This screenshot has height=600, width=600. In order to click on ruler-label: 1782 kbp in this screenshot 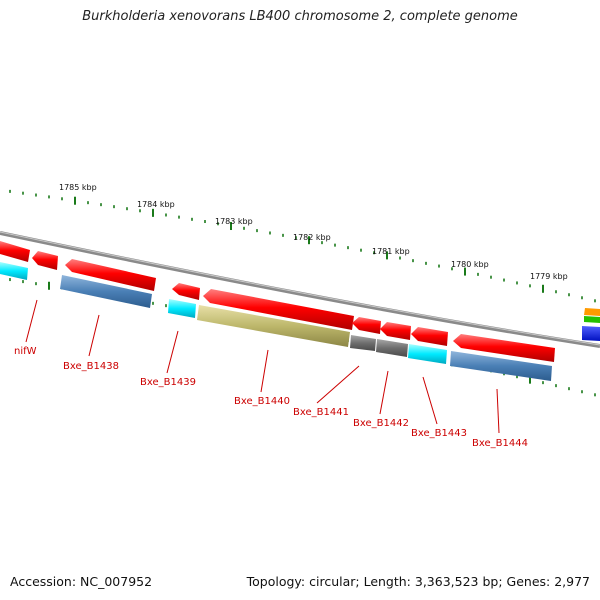, I will do `click(312, 237)`.